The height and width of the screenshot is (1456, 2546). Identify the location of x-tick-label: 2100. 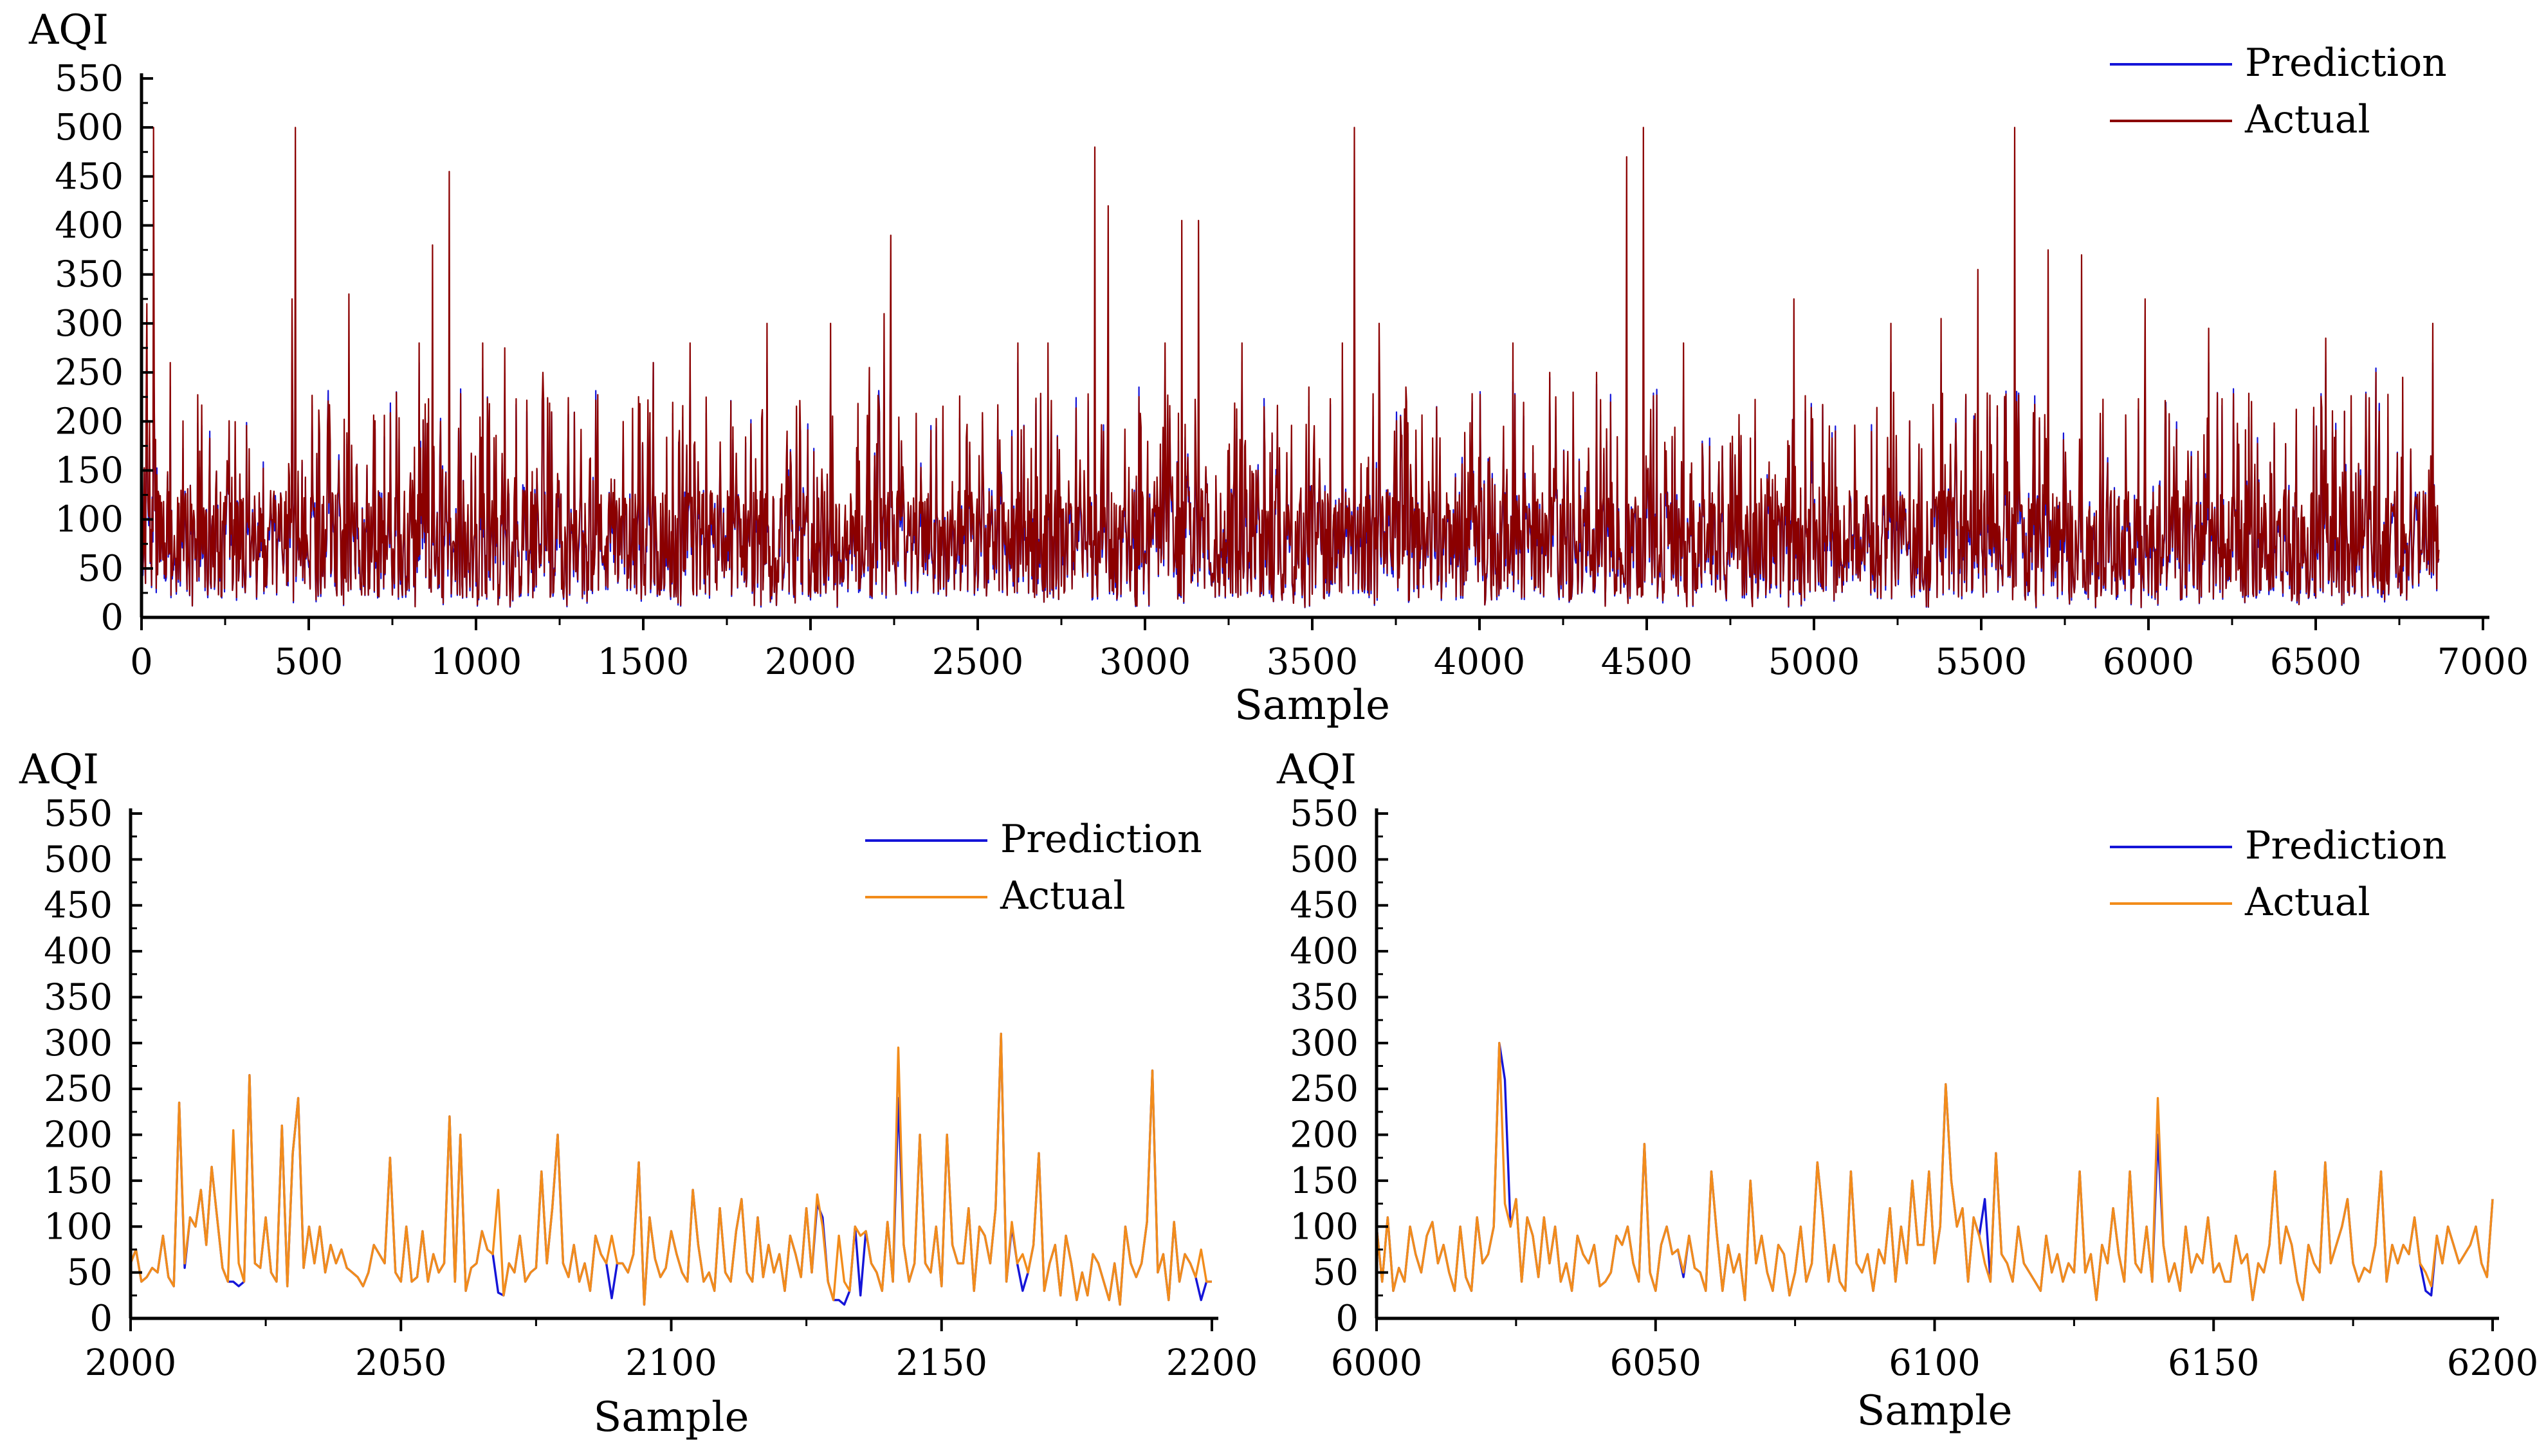
(671, 1363).